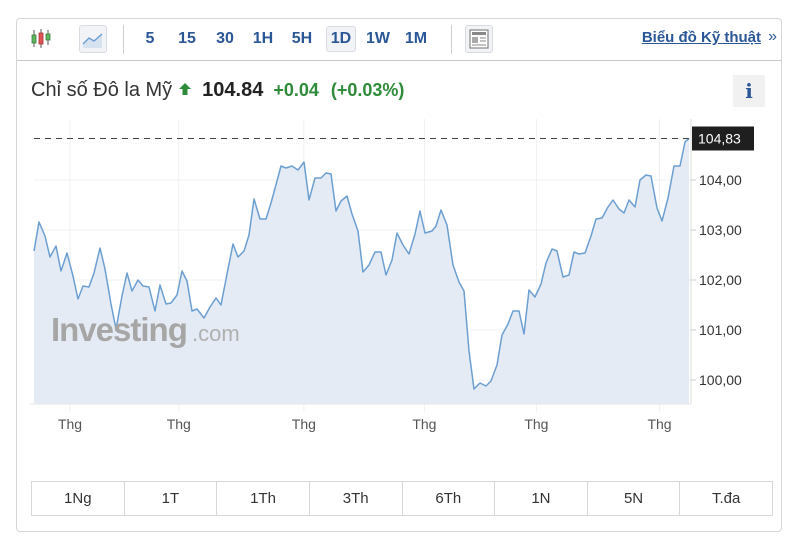  What do you see at coordinates (772, 36) in the screenshot?
I see `double-chevron-right-icon: »` at bounding box center [772, 36].